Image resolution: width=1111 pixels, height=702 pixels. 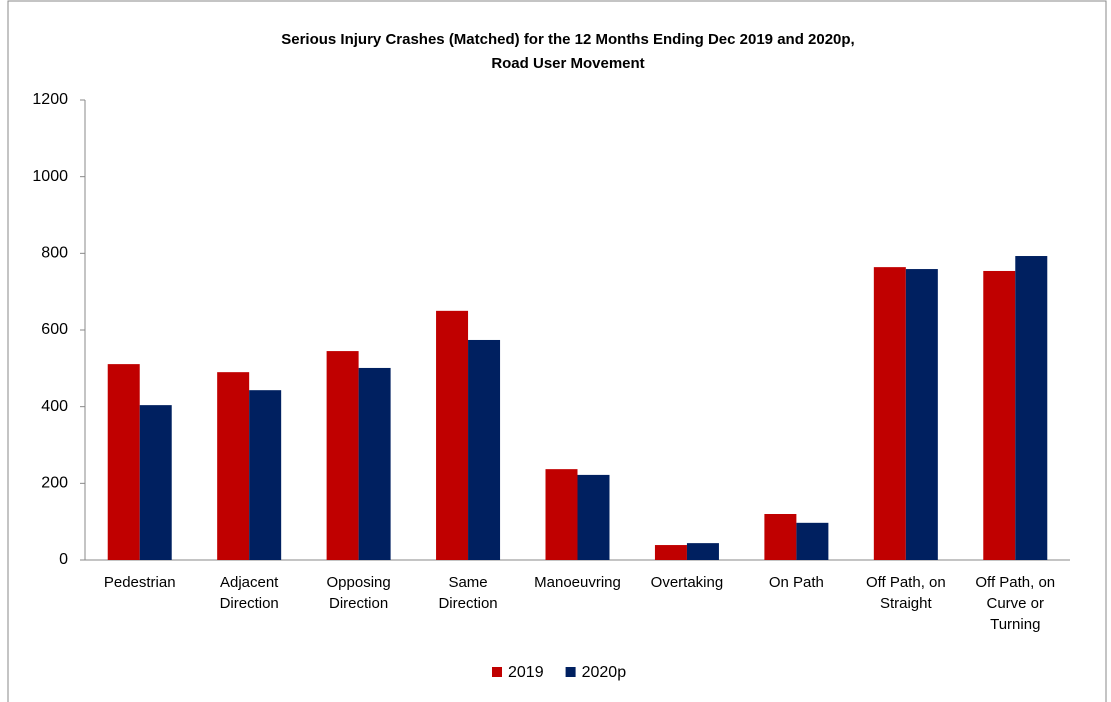 I want to click on x-tick-label: Off Path, on Straight, so click(x=905, y=593).